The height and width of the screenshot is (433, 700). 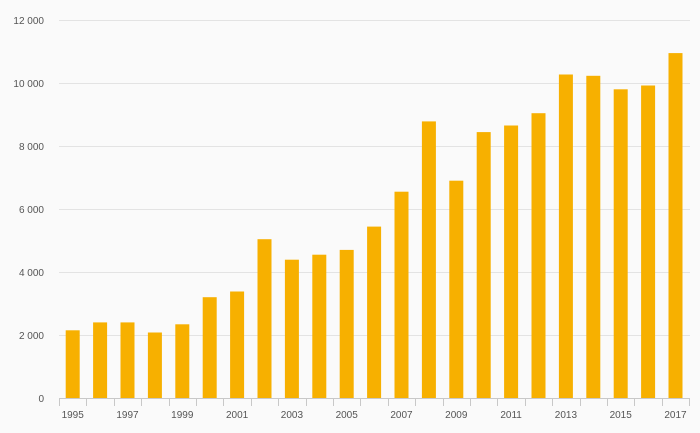 I want to click on x-tick-label: 2011, so click(x=511, y=415).